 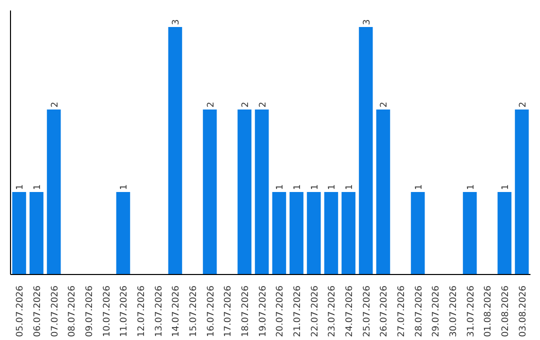 I want to click on x-tick-label: 21.07.2026, so click(x=298, y=311).